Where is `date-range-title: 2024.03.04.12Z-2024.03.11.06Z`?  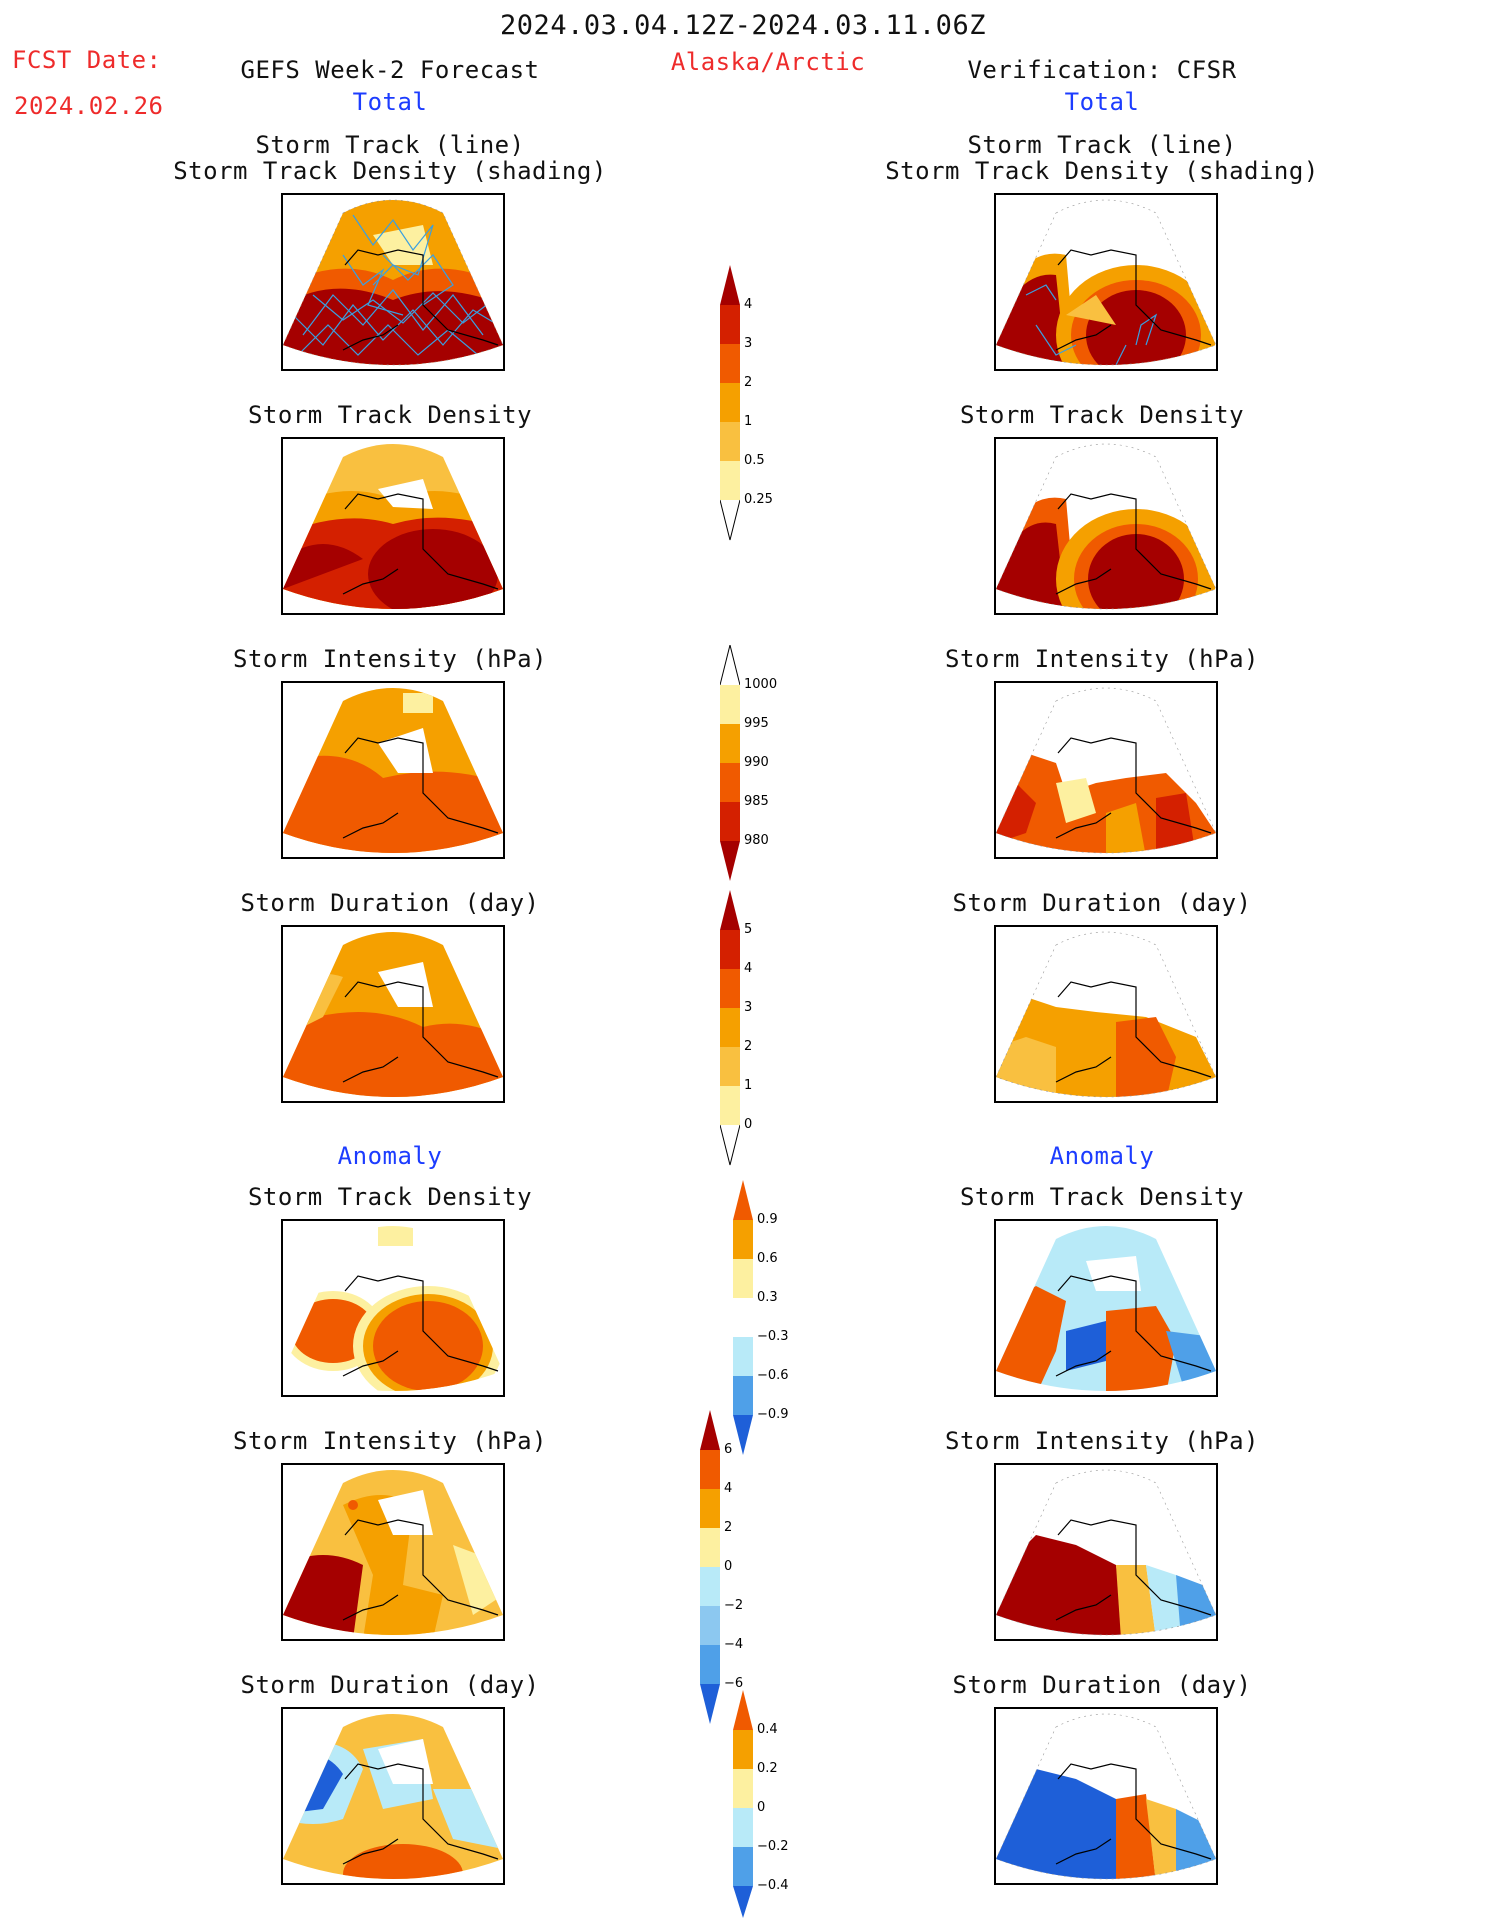
date-range-title: 2024.03.04.12Z-2024.03.11.06Z is located at coordinates (743, 25).